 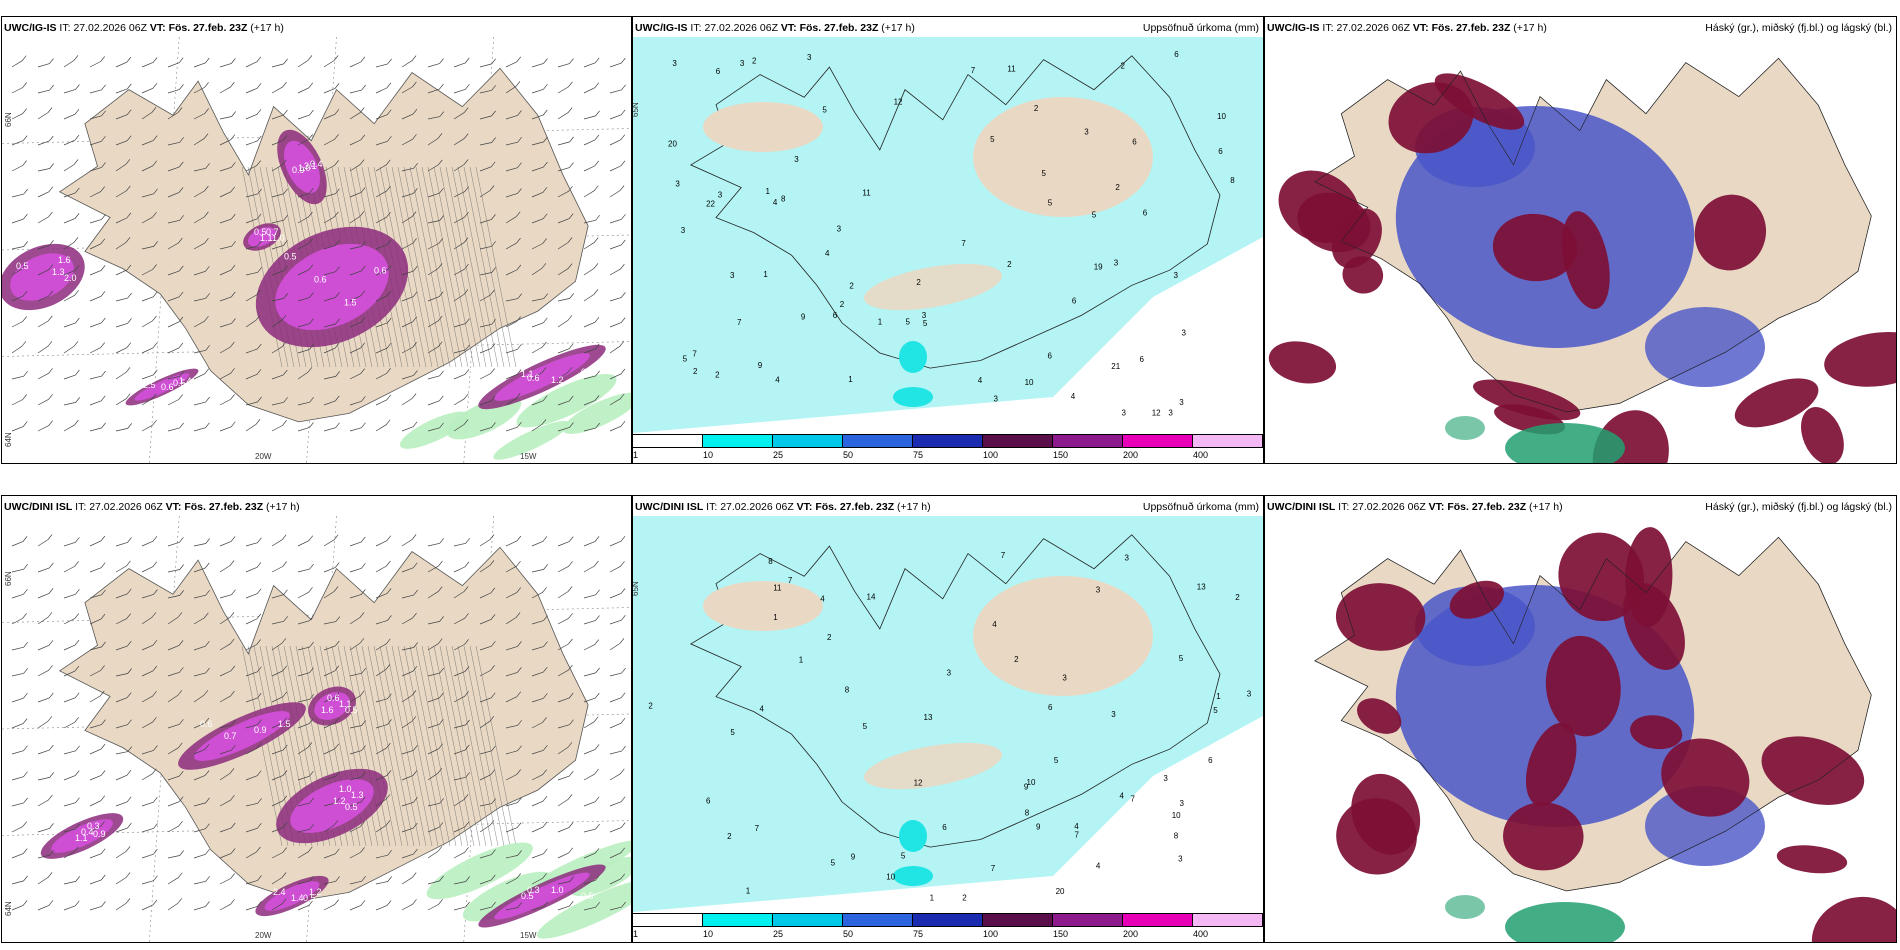 I want to click on lat-tick-66n: 66N, so click(x=8, y=578).